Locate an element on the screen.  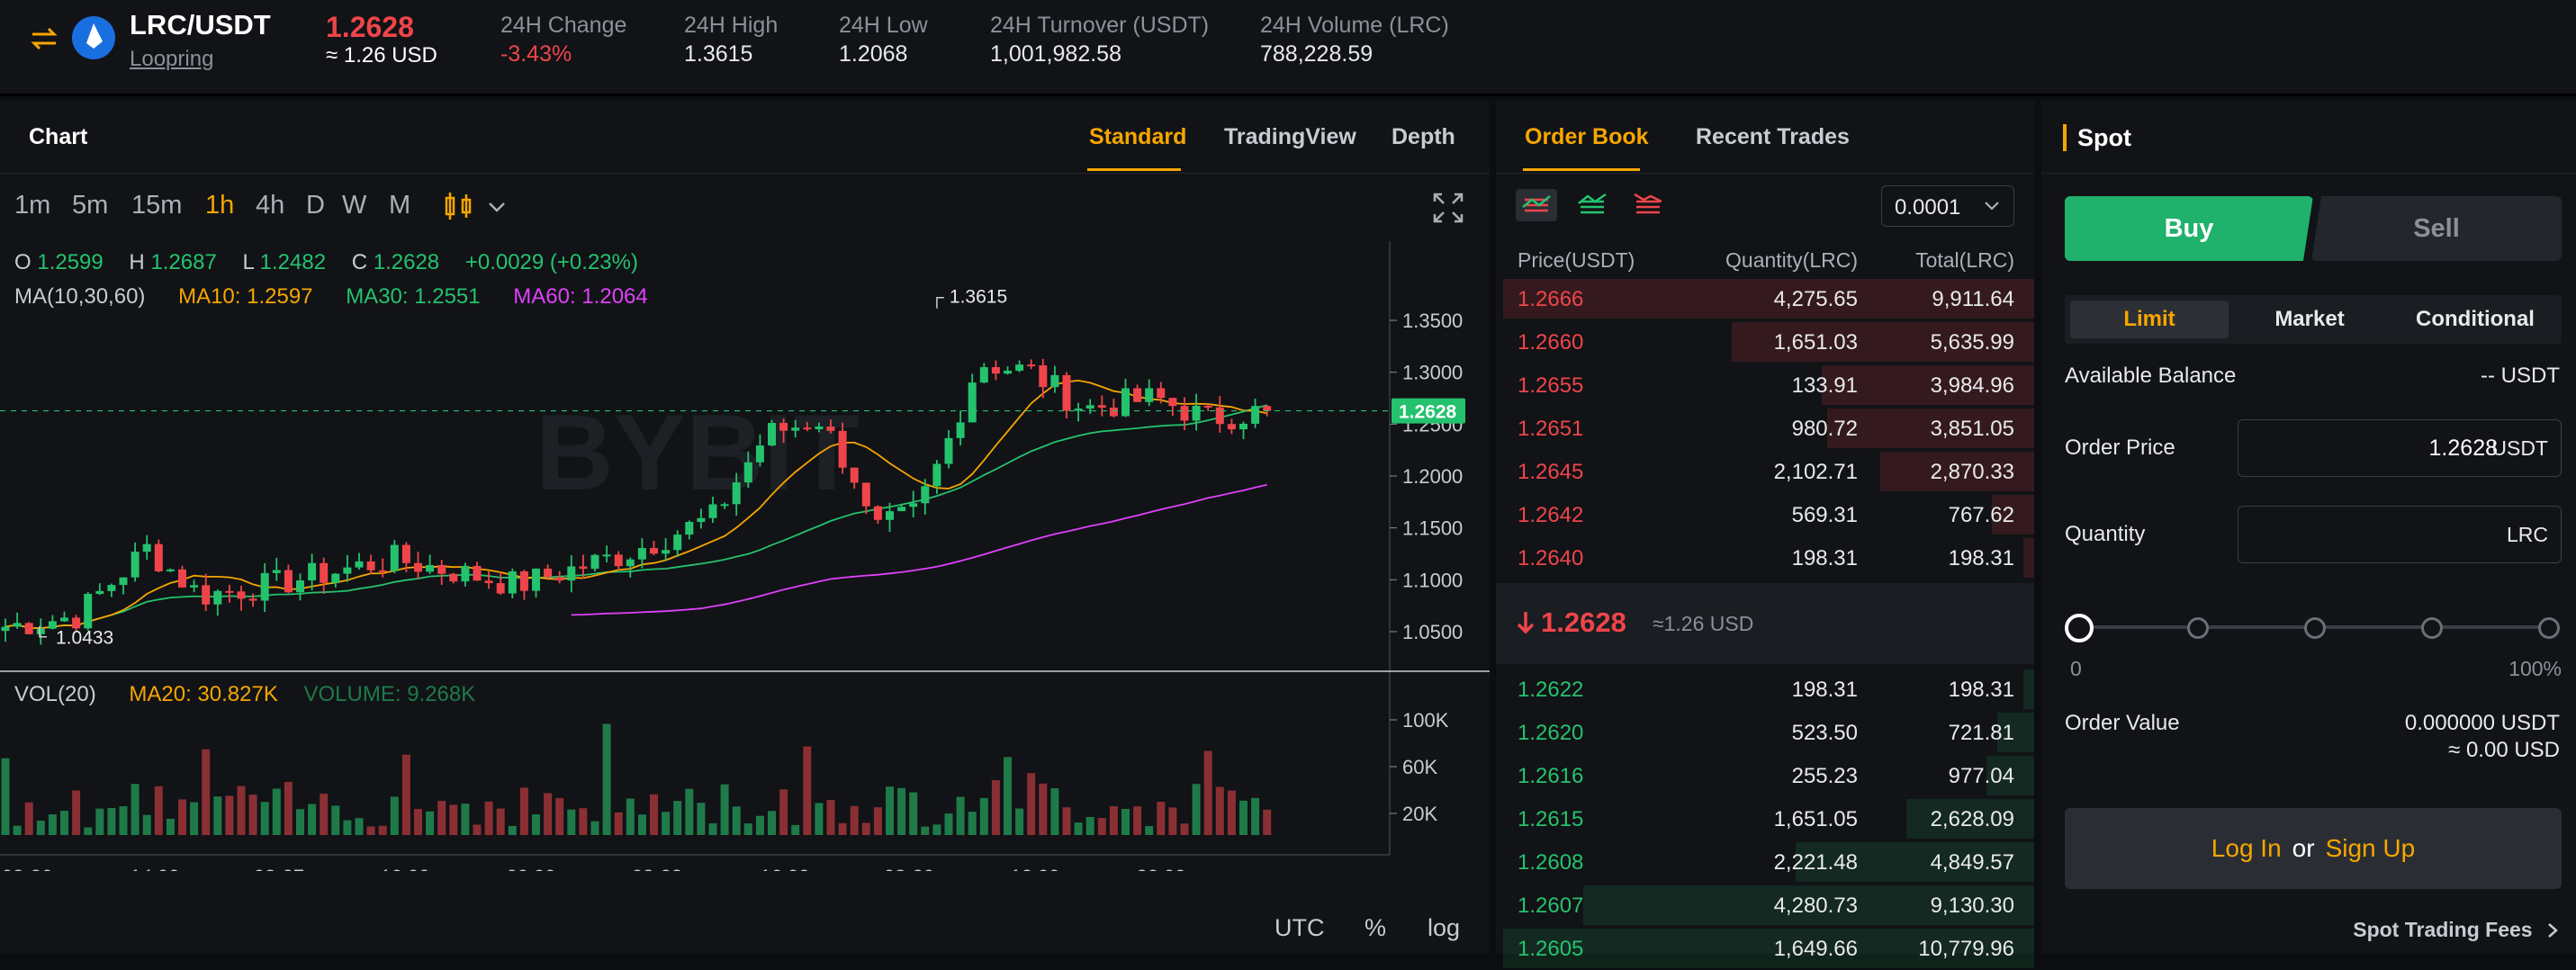
view-bids-icon is located at coordinates (1592, 205).